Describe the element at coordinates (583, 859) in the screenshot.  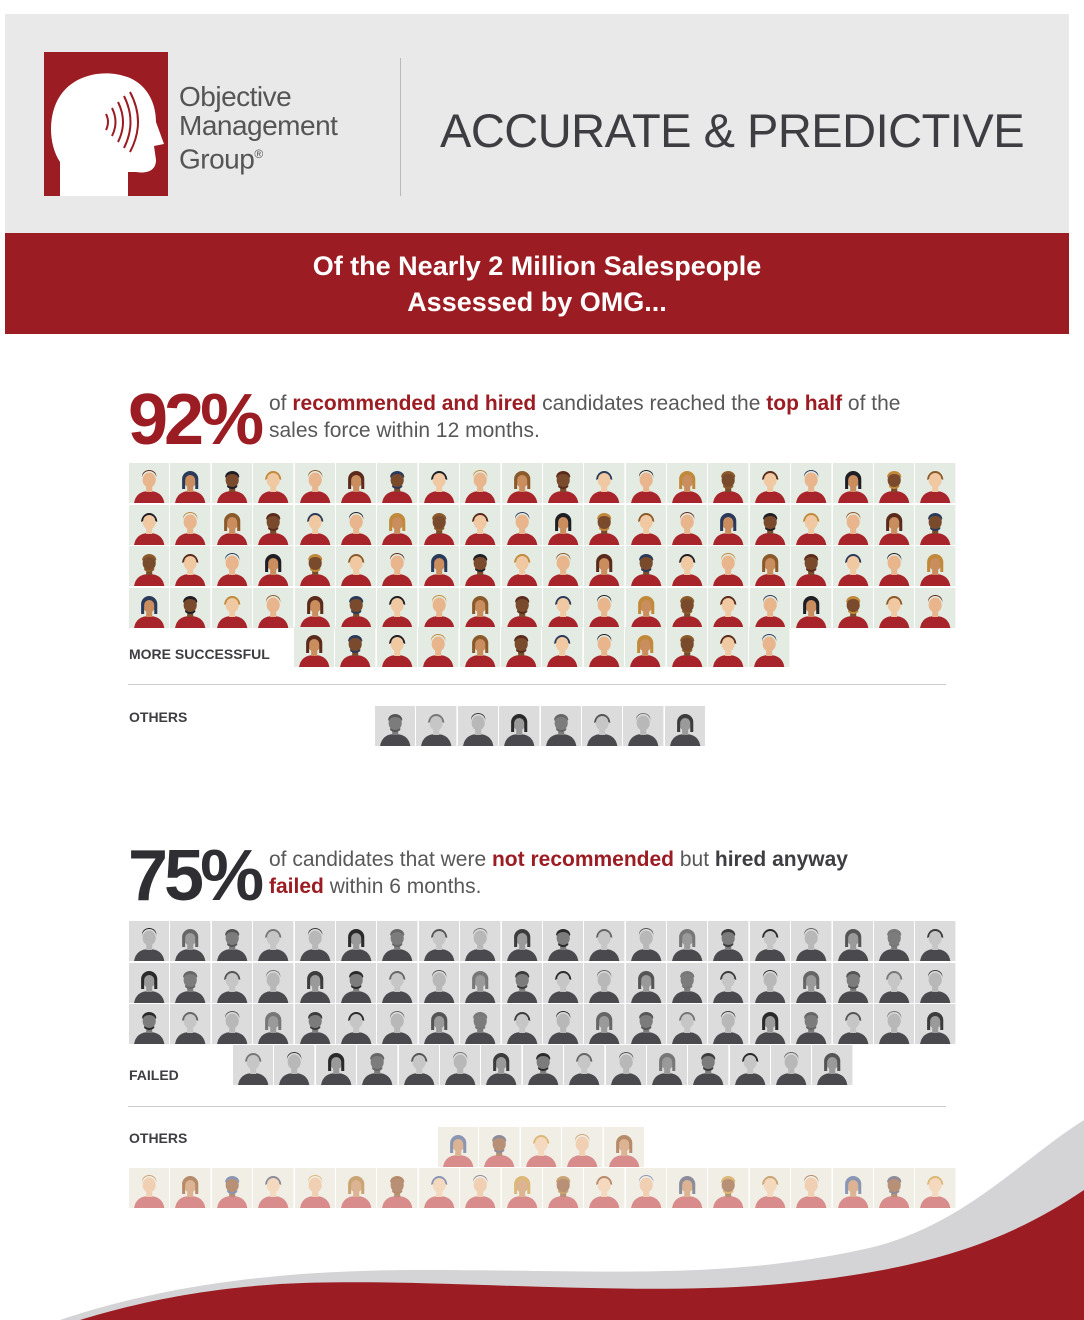
I see `stat-75-highlight-not-recommended: not recommended` at that location.